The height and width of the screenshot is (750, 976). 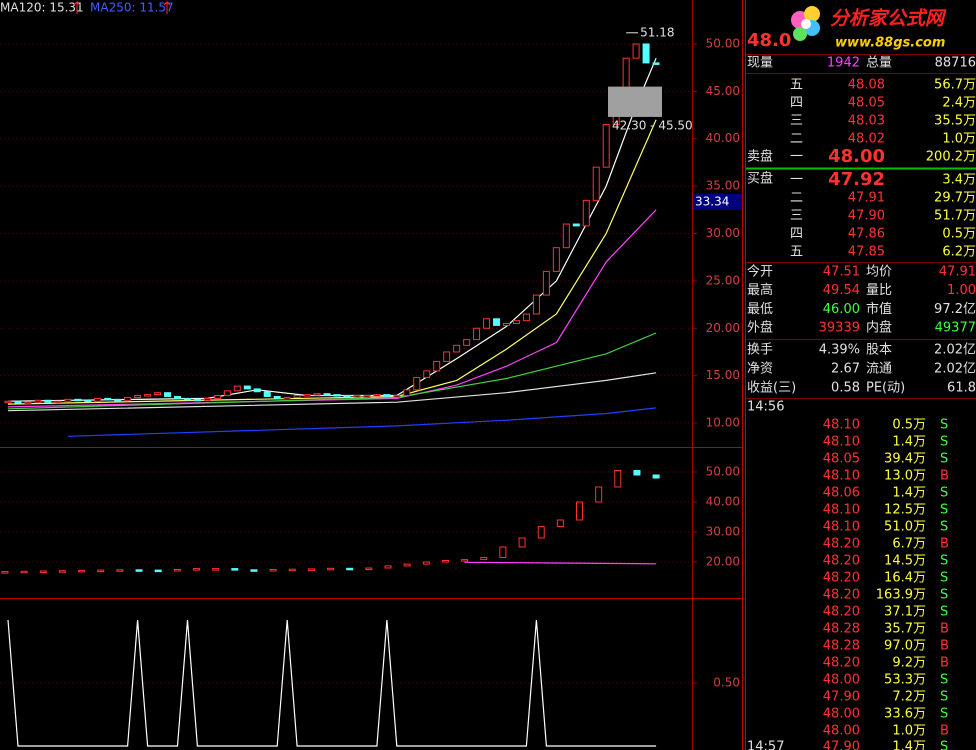 I want to click on stat-value: 49.54, so click(x=841, y=290).